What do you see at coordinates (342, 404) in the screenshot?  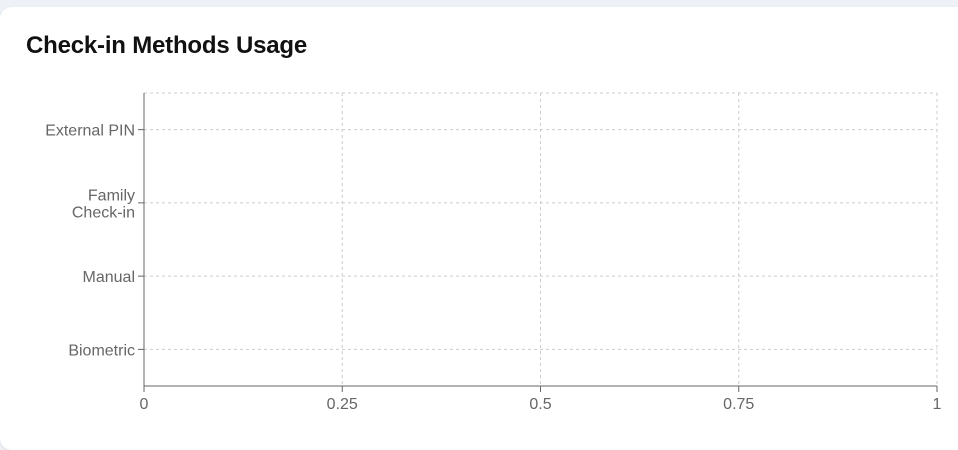 I see `x-tick-label: 0.25` at bounding box center [342, 404].